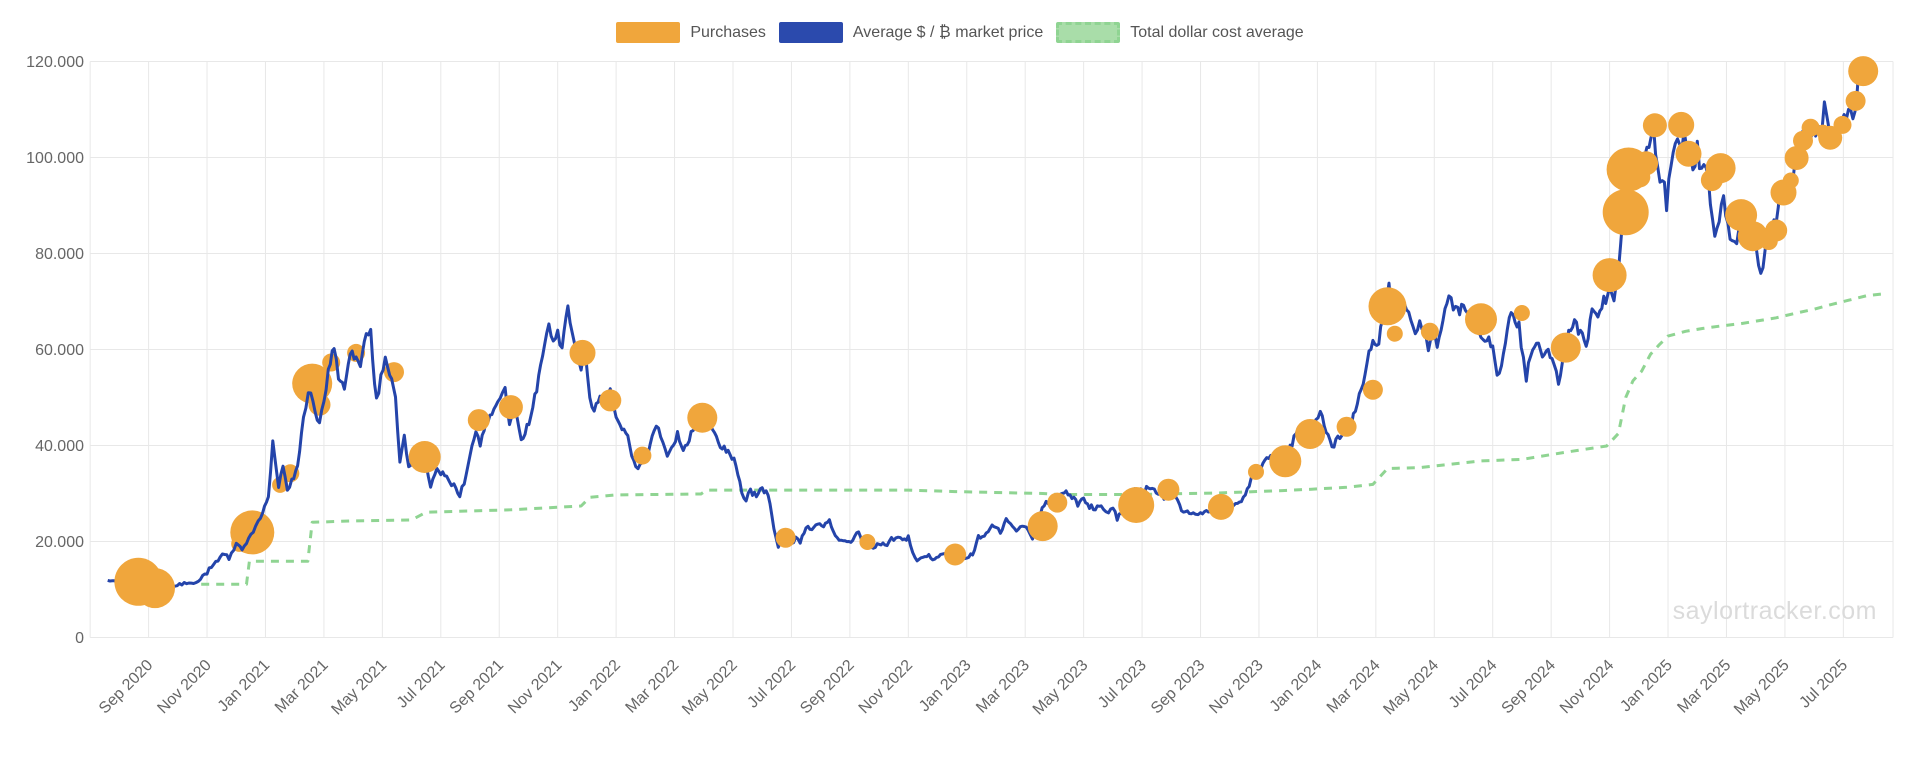 The height and width of the screenshot is (757, 1920). What do you see at coordinates (59, 350) in the screenshot?
I see `y-tick-label: 60.000` at bounding box center [59, 350].